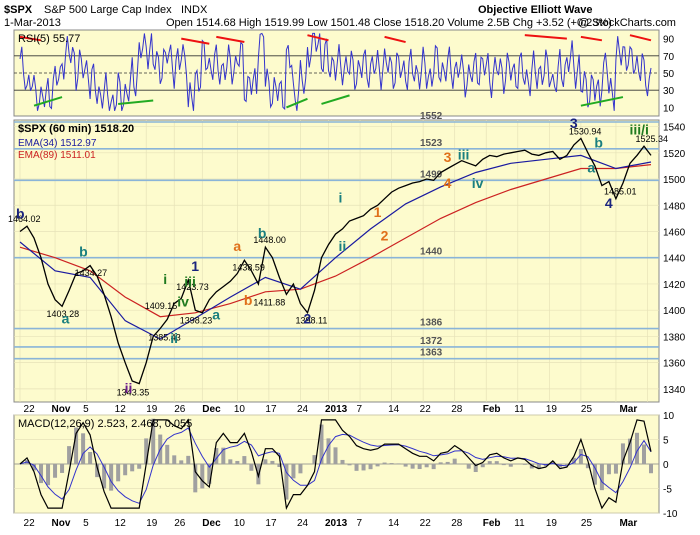 The height and width of the screenshot is (535, 700). Describe the element at coordinates (457, 409) in the screenshot. I see `x-tick-label: 28` at that location.